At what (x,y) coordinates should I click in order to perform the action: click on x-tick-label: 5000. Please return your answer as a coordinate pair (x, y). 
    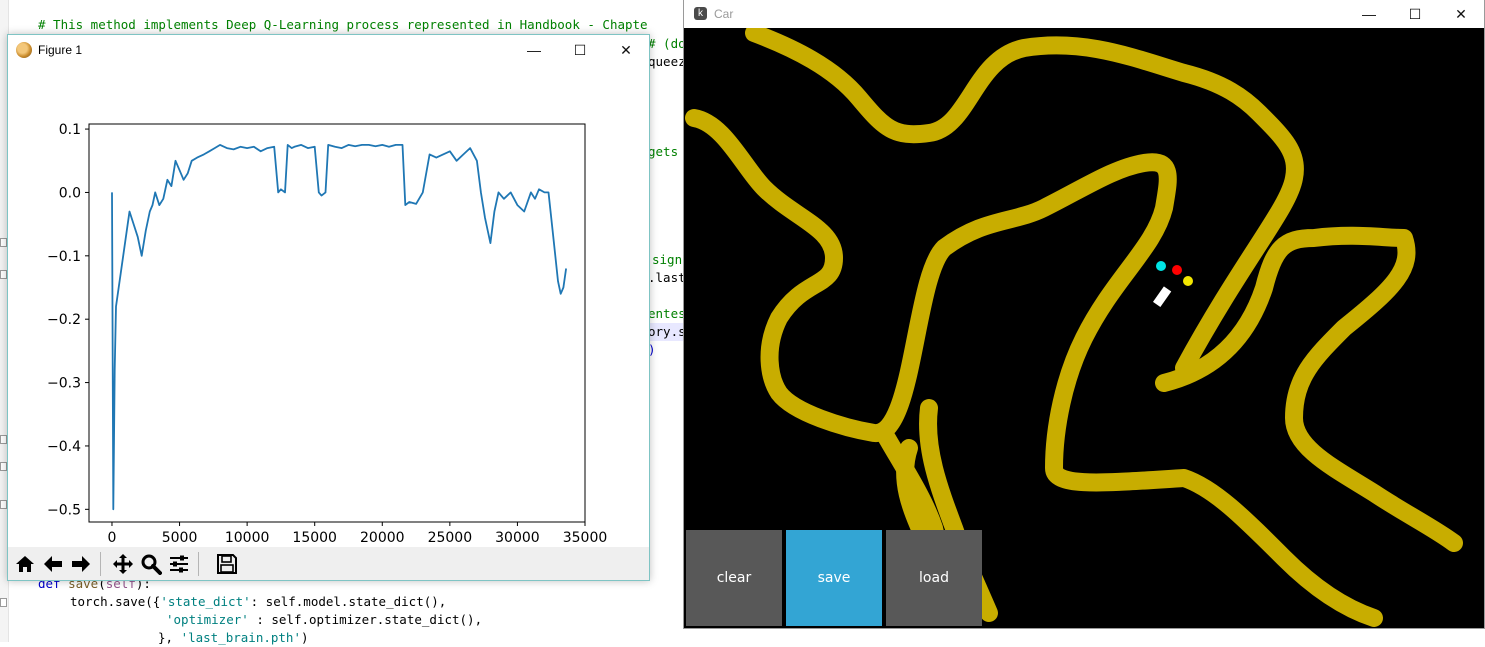
    Looking at the image, I should click on (180, 538).